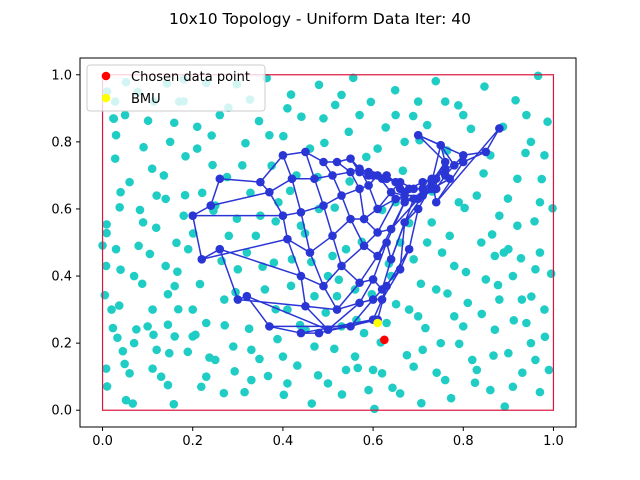  What do you see at coordinates (463, 441) in the screenshot?
I see `x-tick-label: 0.8` at bounding box center [463, 441].